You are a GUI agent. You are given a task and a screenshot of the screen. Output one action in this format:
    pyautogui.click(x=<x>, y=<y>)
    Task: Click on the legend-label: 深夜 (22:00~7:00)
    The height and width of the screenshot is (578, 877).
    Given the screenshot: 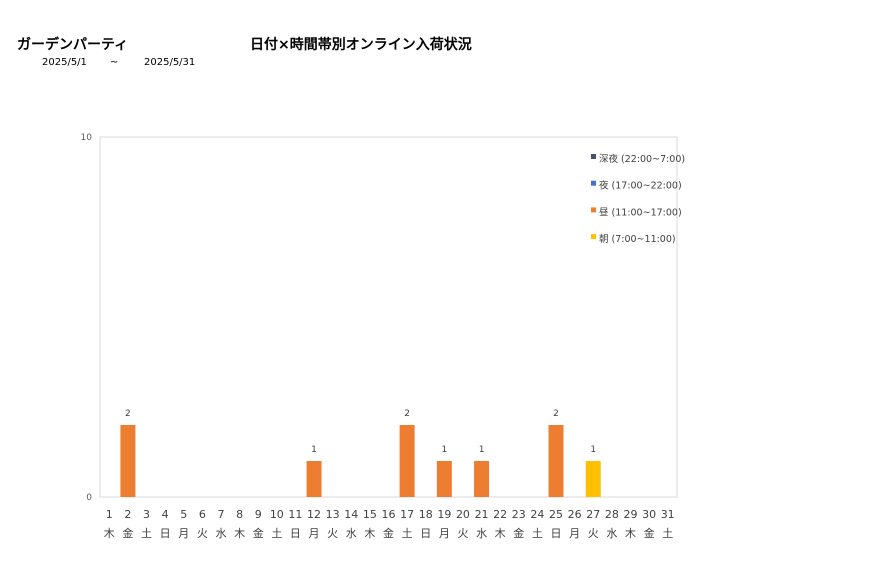 What is the action you would take?
    pyautogui.click(x=642, y=159)
    